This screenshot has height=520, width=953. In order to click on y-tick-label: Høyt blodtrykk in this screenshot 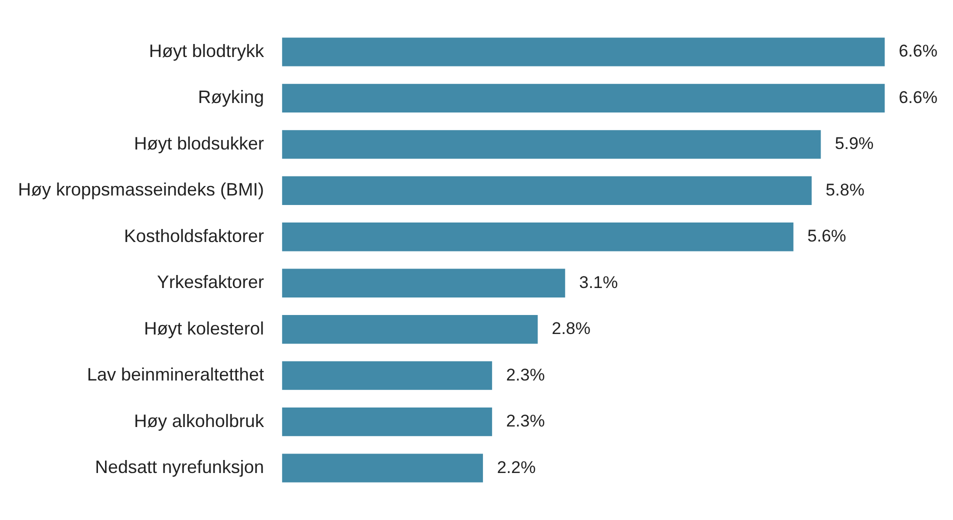, I will do `click(207, 50)`.